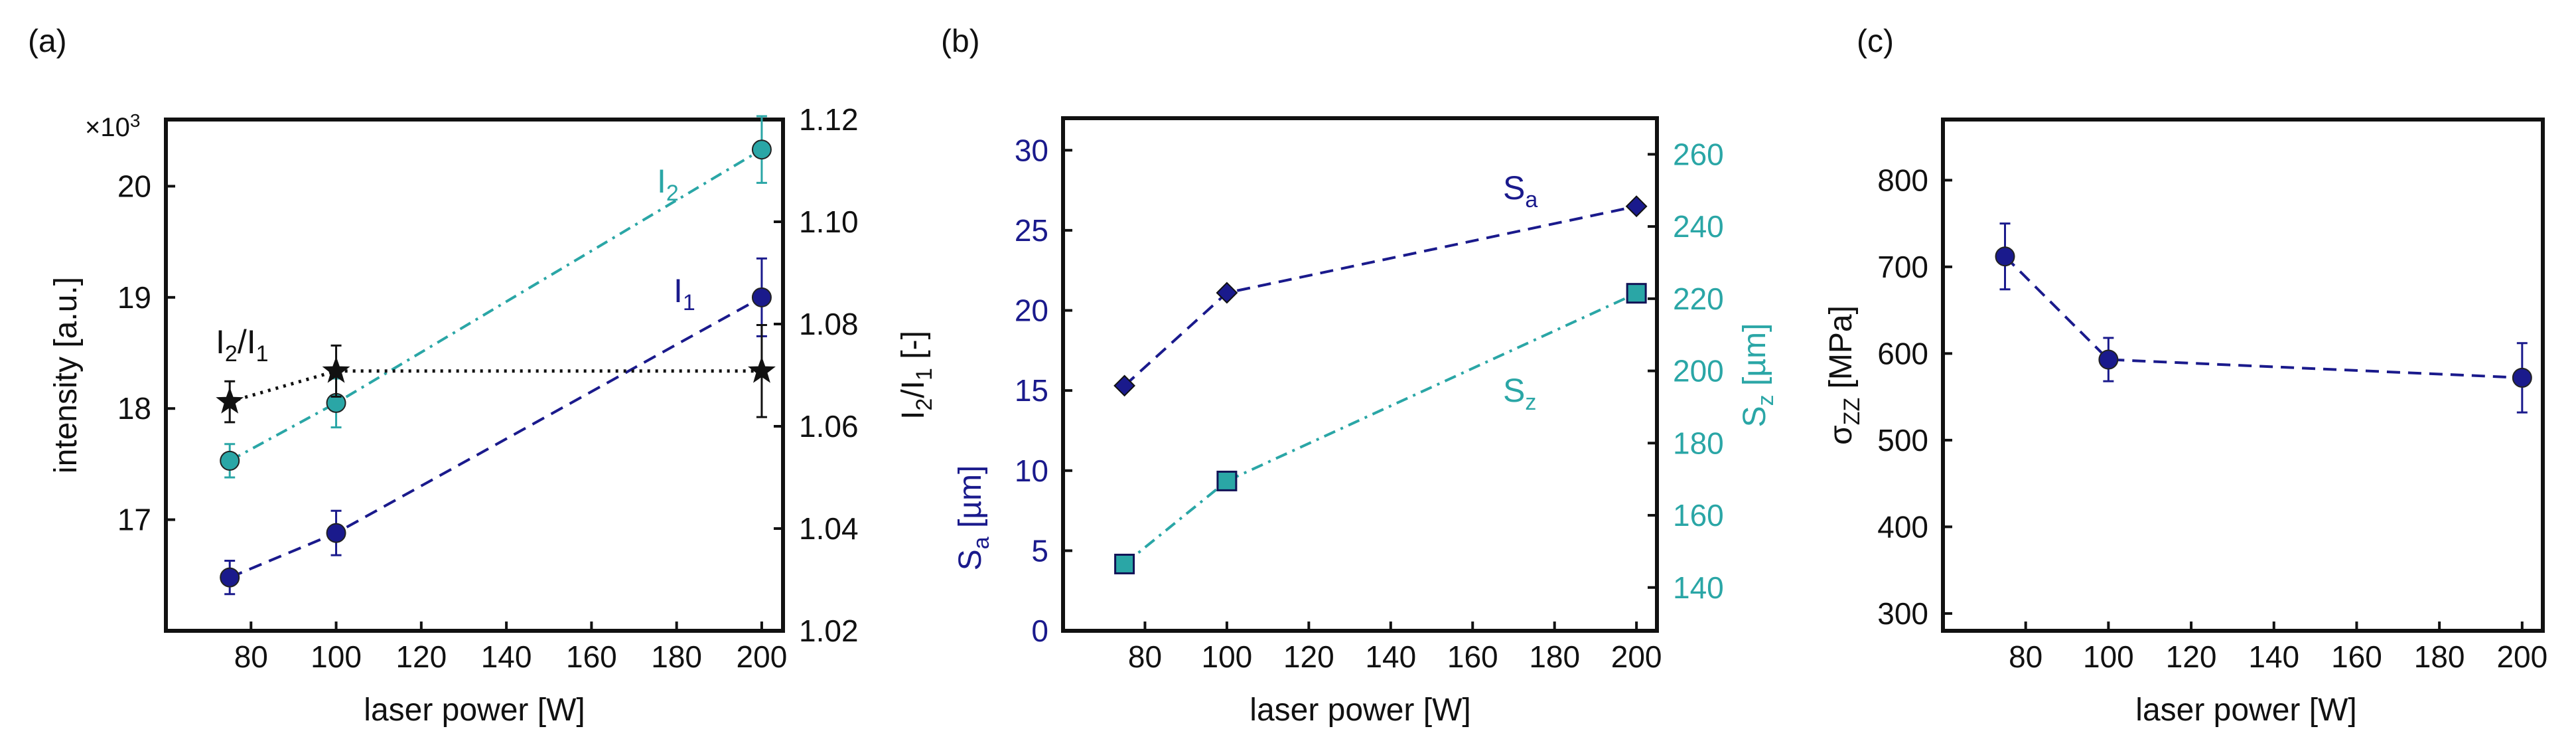 The width and height of the screenshot is (2576, 749). What do you see at coordinates (1032, 230) in the screenshot?
I see `left-tick-label: 25` at bounding box center [1032, 230].